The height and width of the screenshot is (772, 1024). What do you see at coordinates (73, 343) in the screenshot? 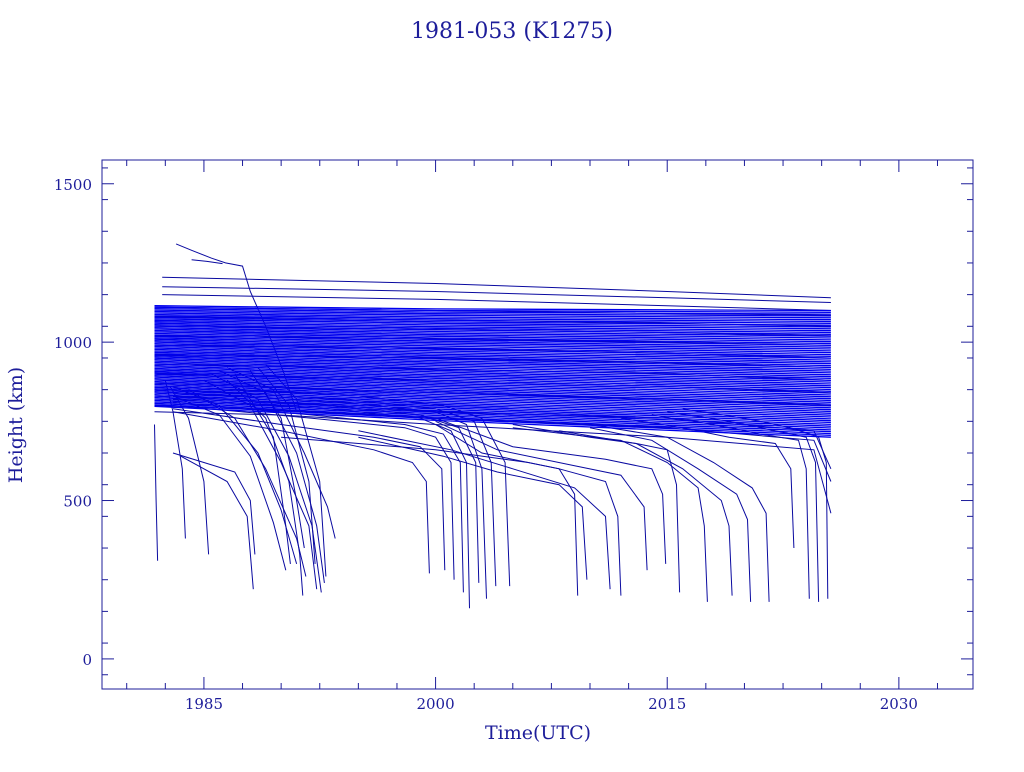
I see `y-tick-label: 1000` at bounding box center [73, 343].